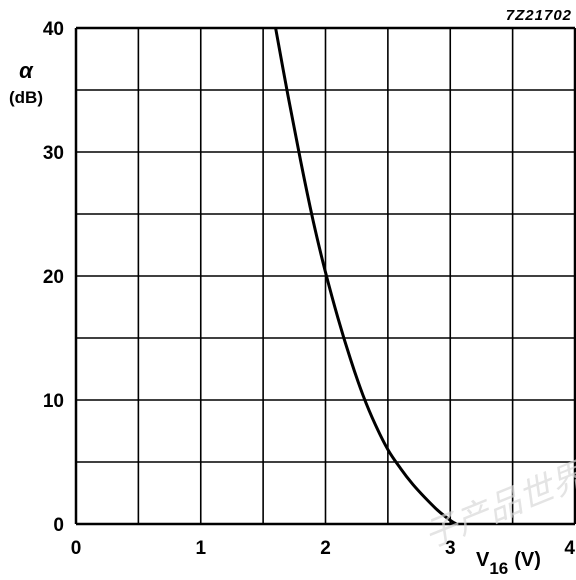  I want to click on x-tick-label: 4, so click(569, 548).